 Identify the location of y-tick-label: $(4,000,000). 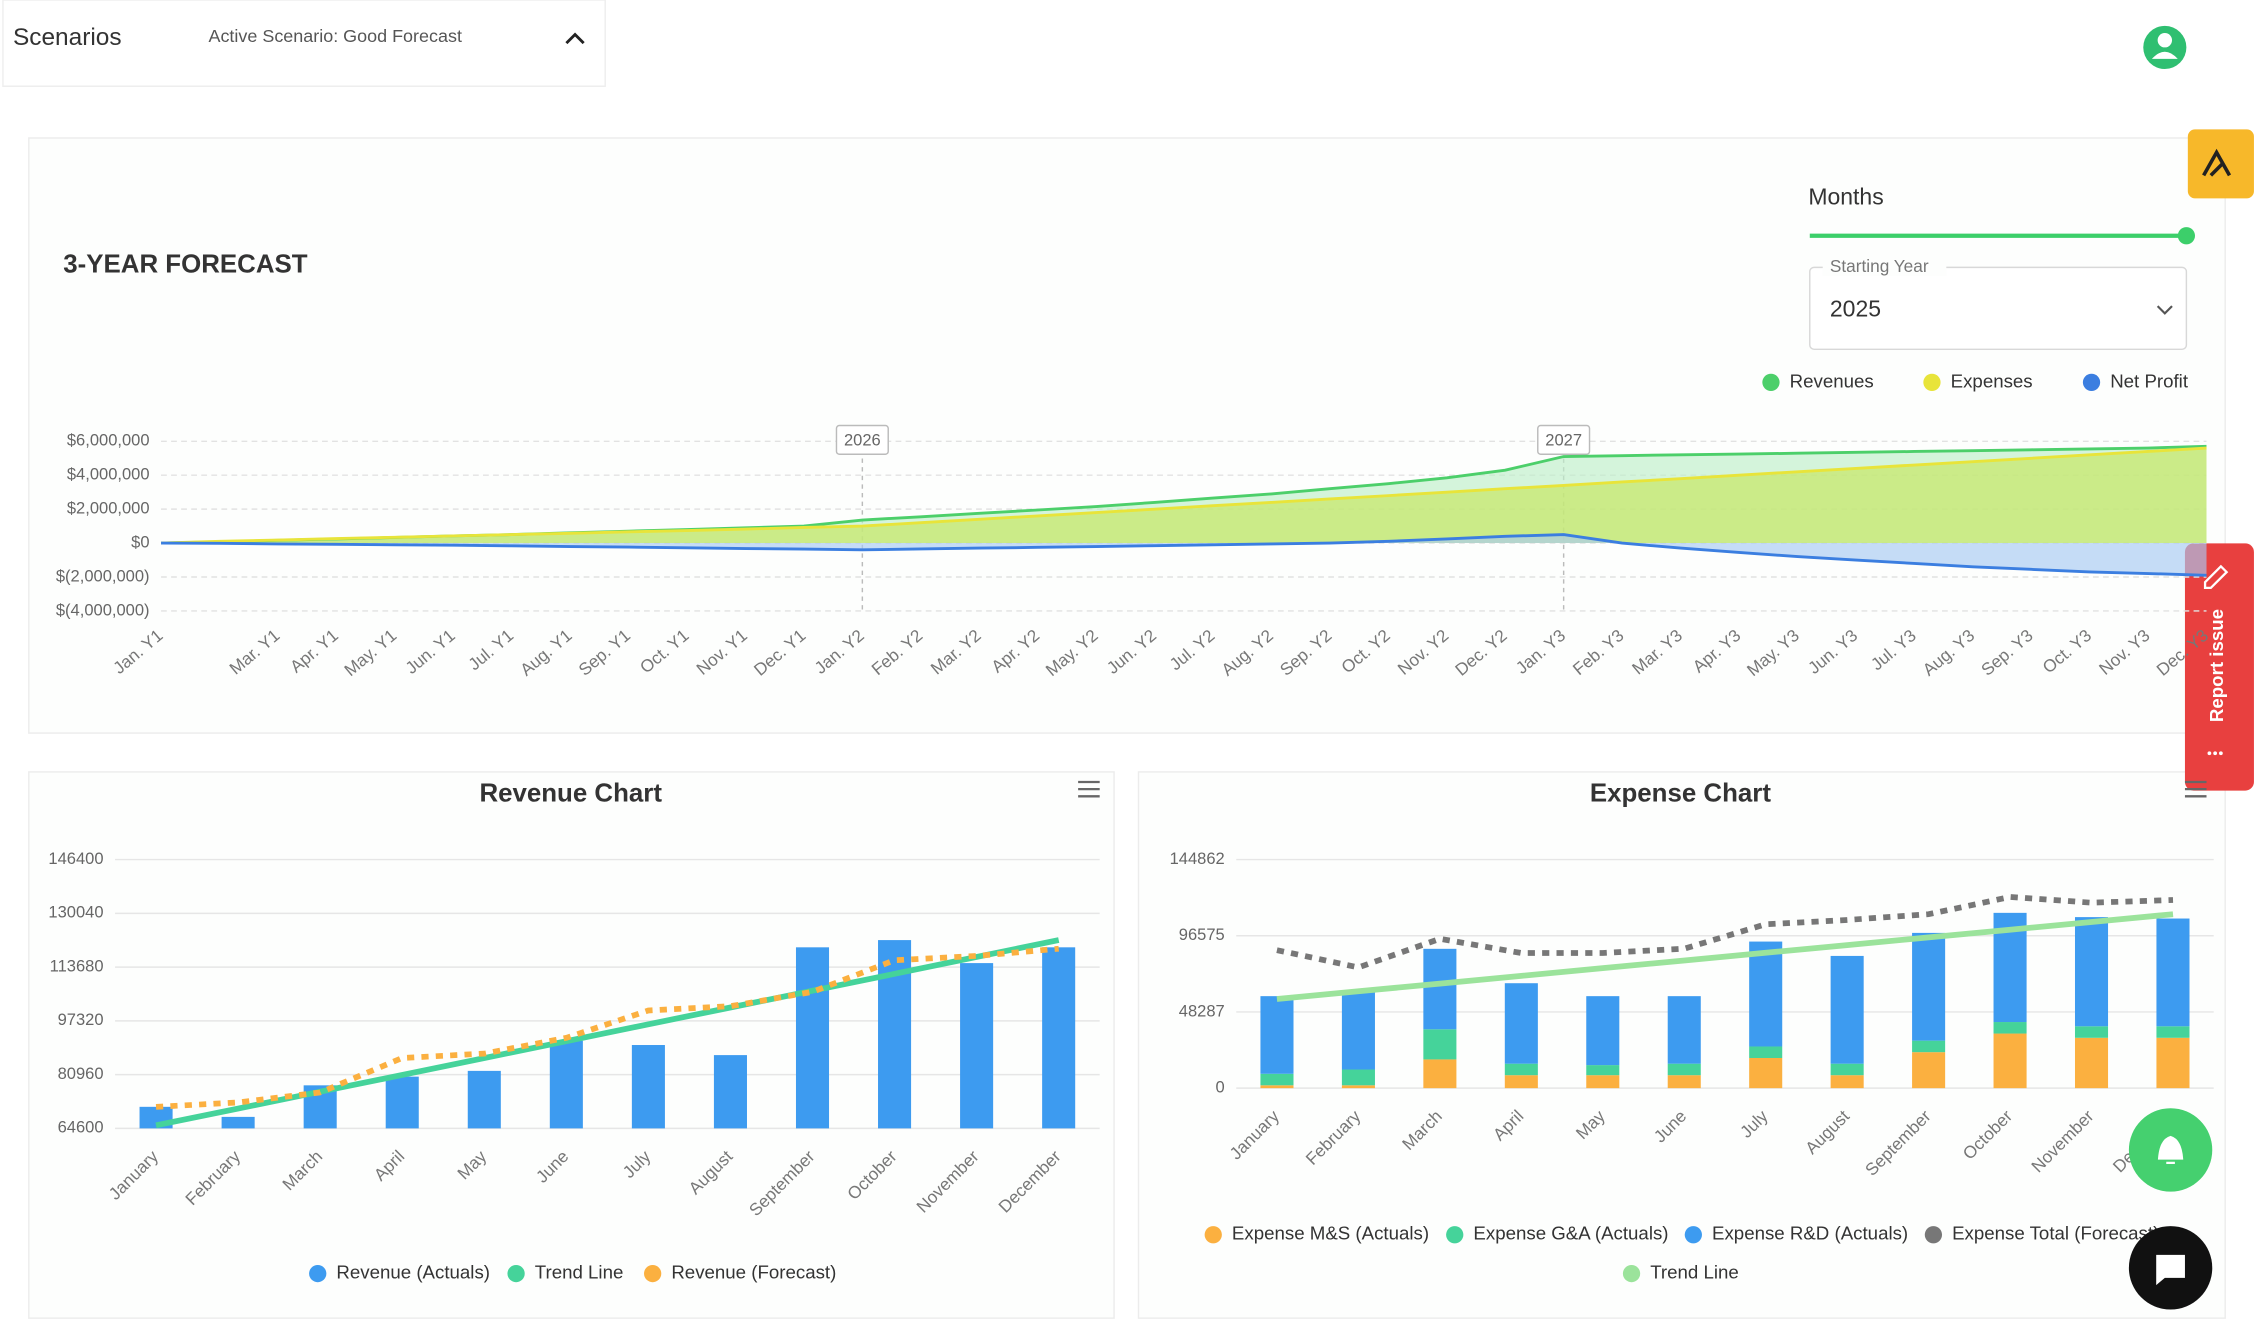
(103, 609).